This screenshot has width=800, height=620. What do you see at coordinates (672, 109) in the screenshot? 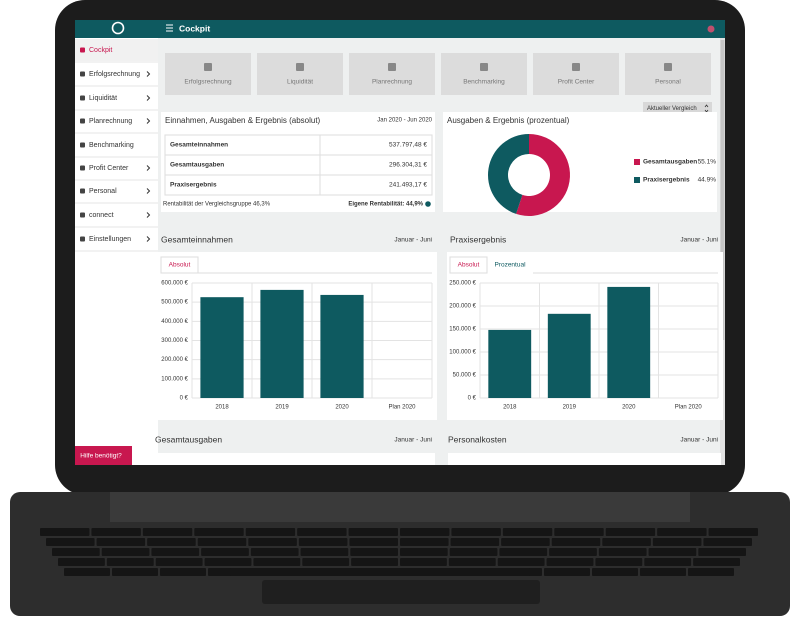
I see `compare-label: Aktueller Vergleich` at bounding box center [672, 109].